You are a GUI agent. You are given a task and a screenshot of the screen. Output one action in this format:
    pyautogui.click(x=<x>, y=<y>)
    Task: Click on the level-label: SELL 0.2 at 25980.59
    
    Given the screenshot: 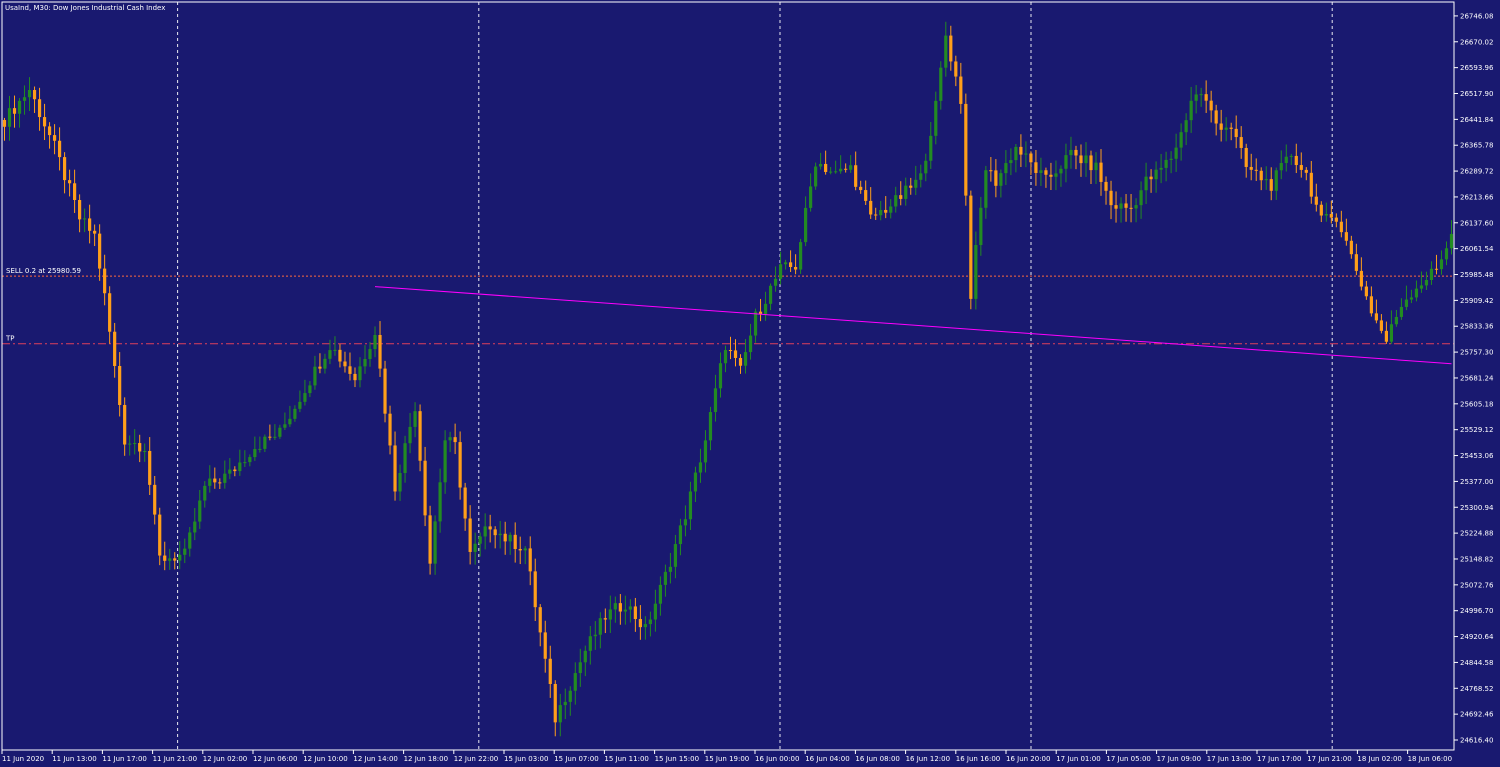 What is the action you would take?
    pyautogui.click(x=43, y=271)
    